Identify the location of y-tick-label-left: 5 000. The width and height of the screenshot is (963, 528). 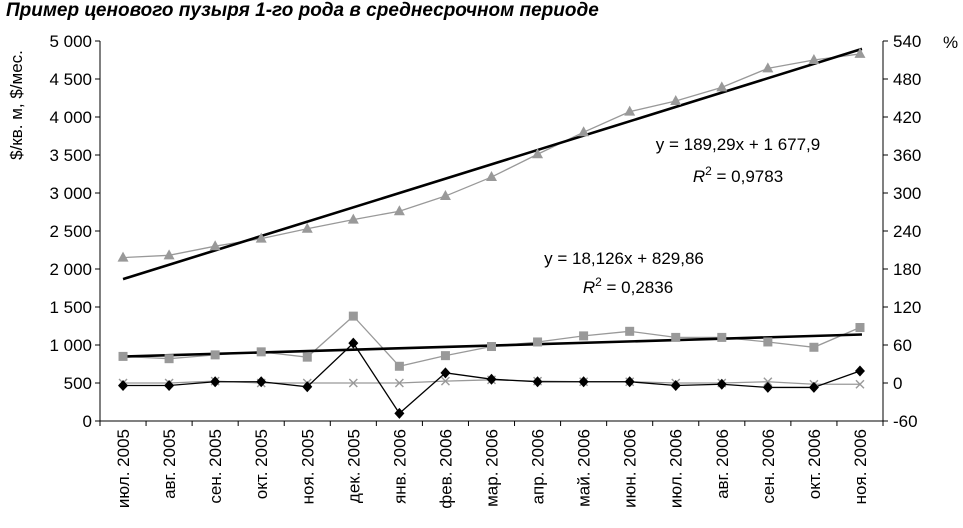
(70, 41).